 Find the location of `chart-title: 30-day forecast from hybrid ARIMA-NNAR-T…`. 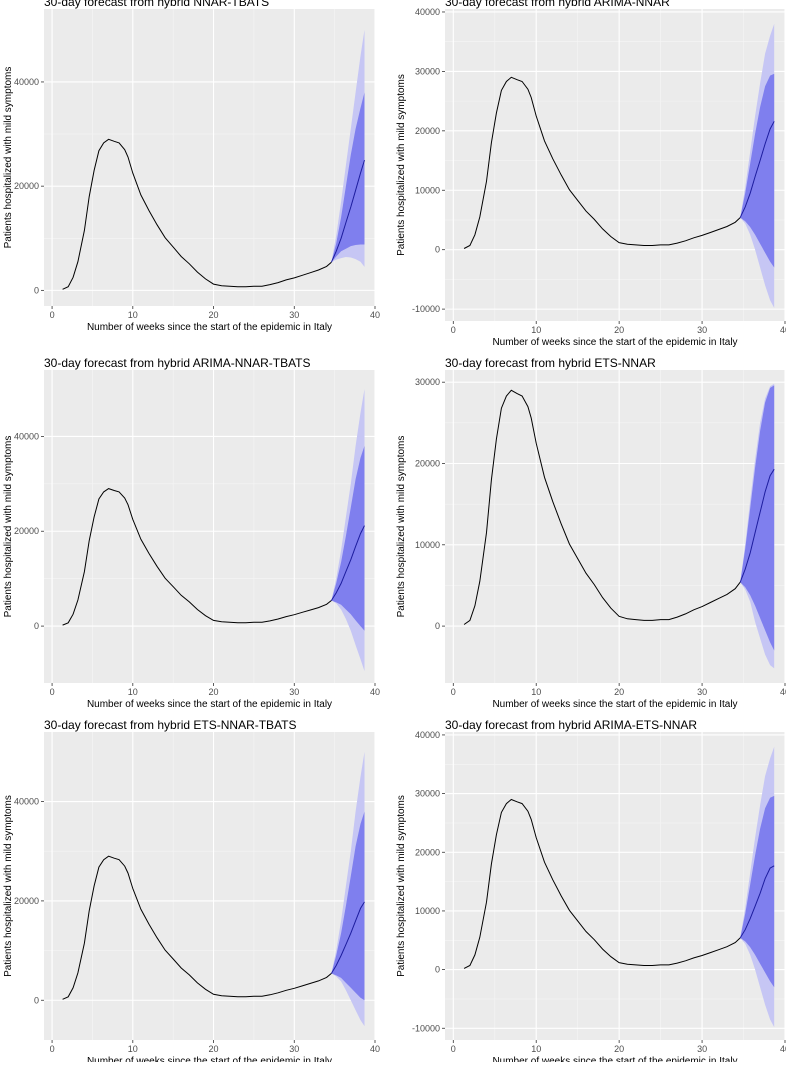

chart-title: 30-day forecast from hybrid ARIMA-NNAR-T… is located at coordinates (177, 363).